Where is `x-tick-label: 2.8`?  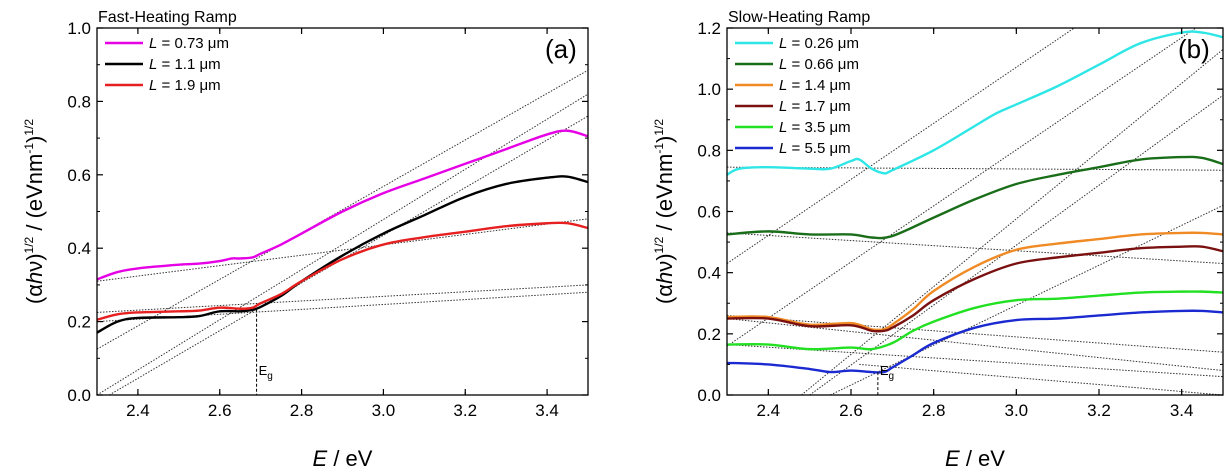
x-tick-label: 2.8 is located at coordinates (934, 410).